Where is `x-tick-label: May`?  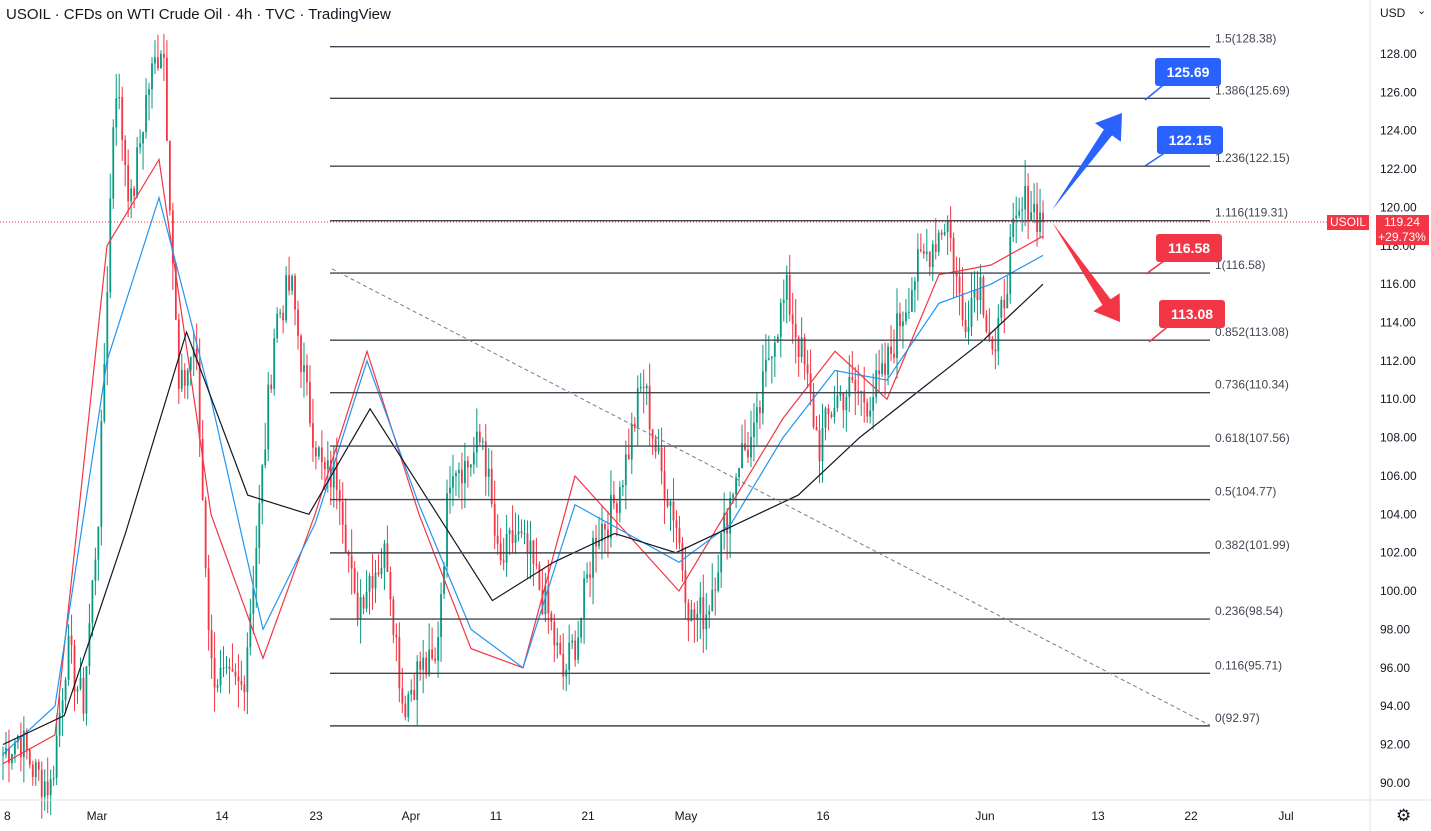
x-tick-label: May is located at coordinates (686, 816).